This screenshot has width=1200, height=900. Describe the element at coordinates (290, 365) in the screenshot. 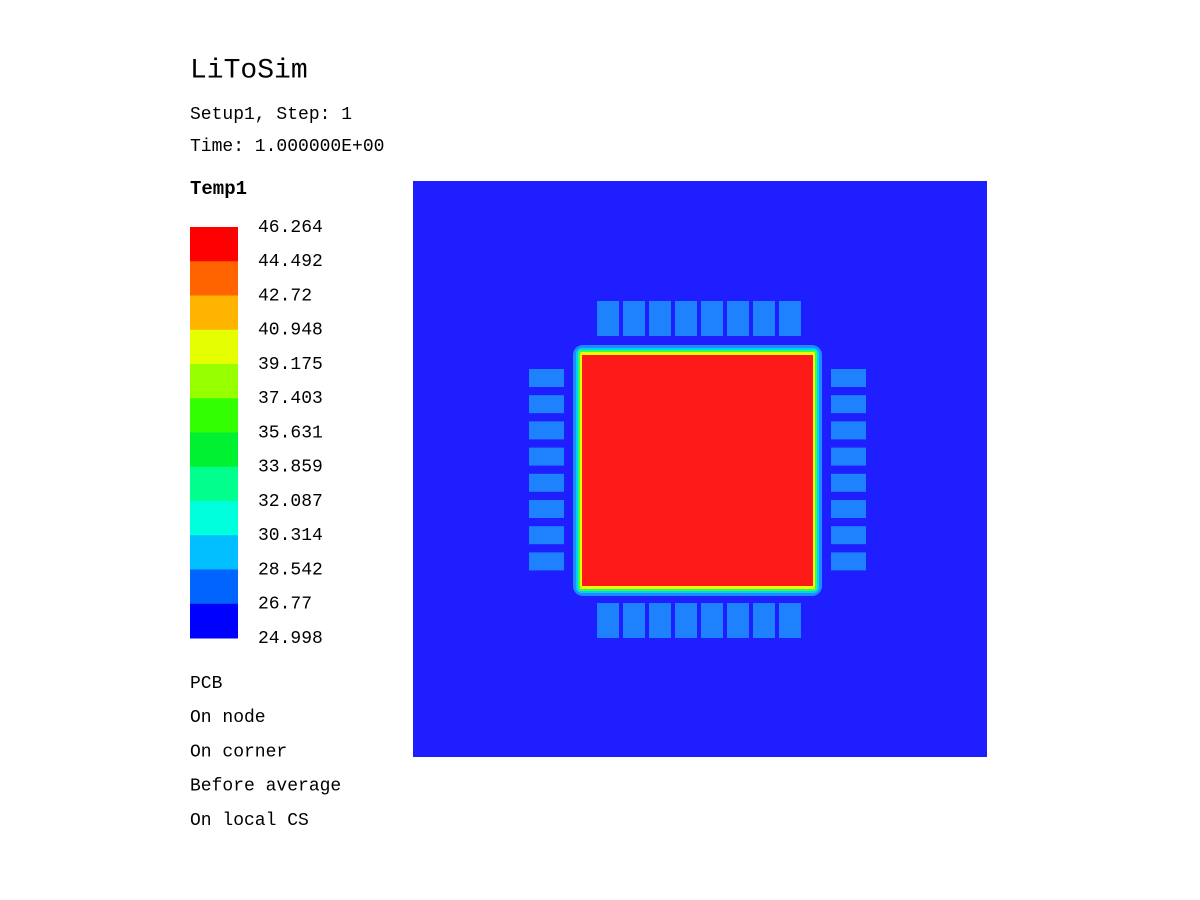

I see `legend-label: 39.175` at that location.